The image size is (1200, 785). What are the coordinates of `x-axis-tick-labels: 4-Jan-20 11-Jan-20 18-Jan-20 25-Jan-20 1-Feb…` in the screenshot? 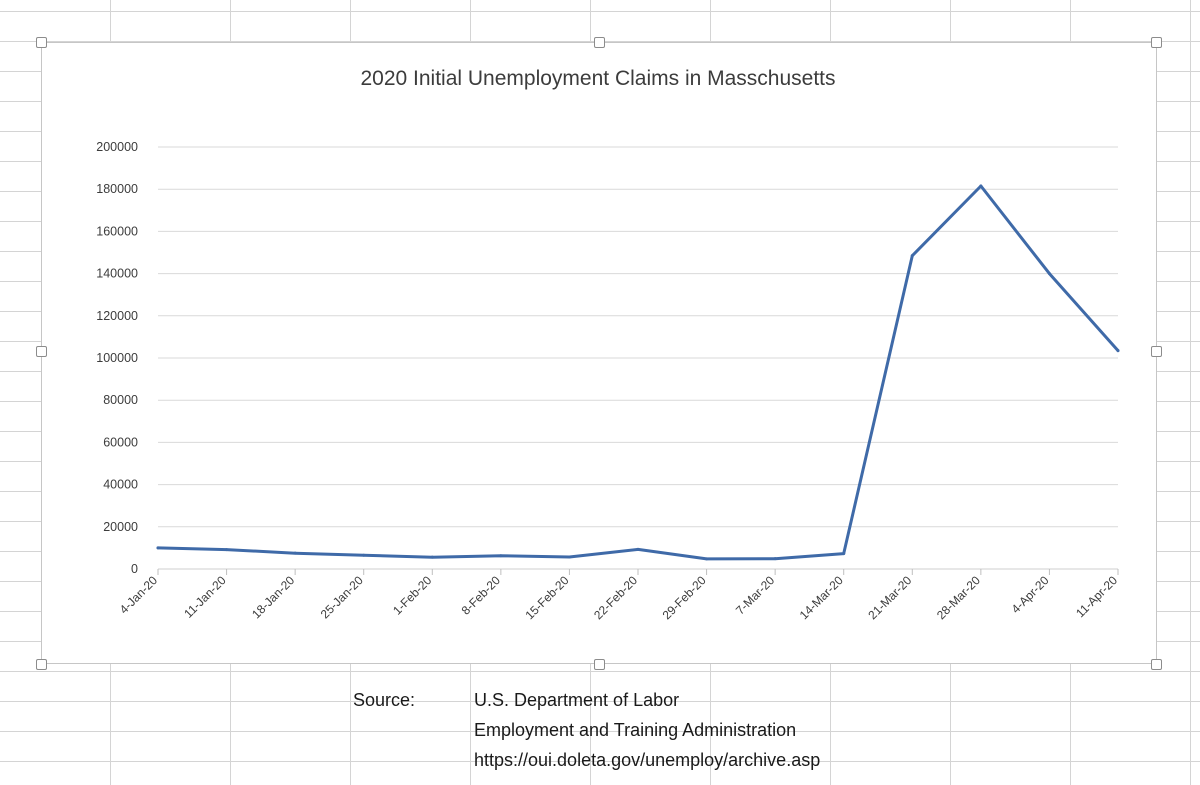 It's located at (619, 597).